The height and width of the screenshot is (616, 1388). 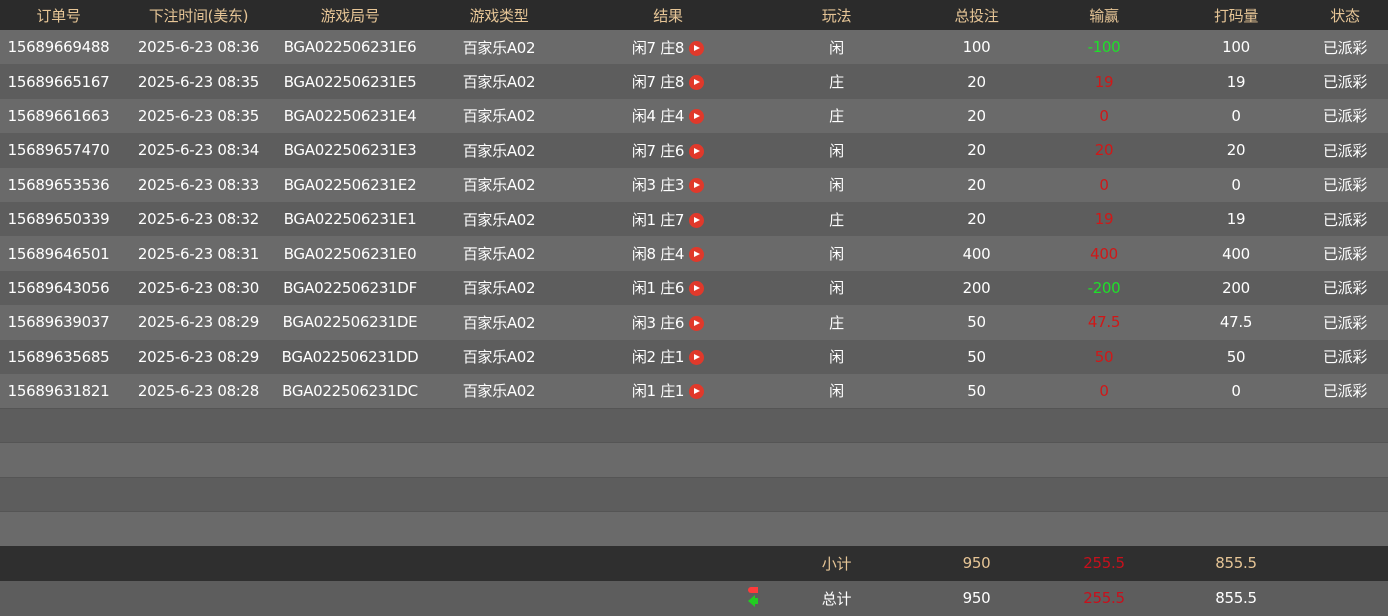 I want to click on id-cell: 15689643056, so click(x=58, y=287).